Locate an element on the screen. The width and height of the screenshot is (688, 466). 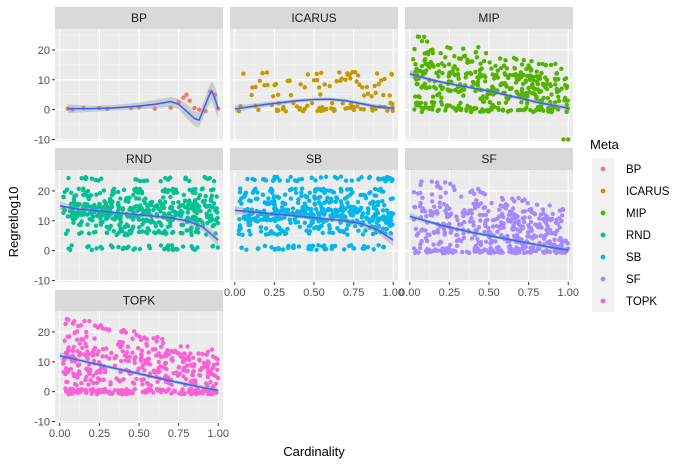
x-tick-label: 0.00 is located at coordinates (409, 293).